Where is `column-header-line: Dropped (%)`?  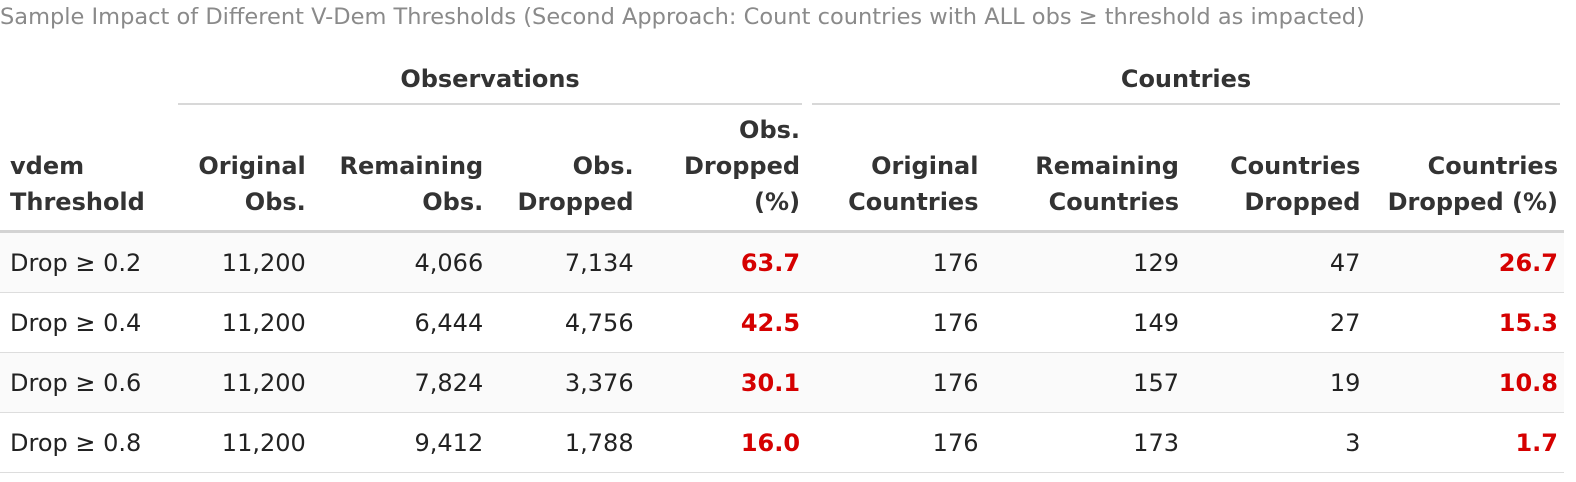
column-header-line: Dropped (%) is located at coordinates (1472, 202).